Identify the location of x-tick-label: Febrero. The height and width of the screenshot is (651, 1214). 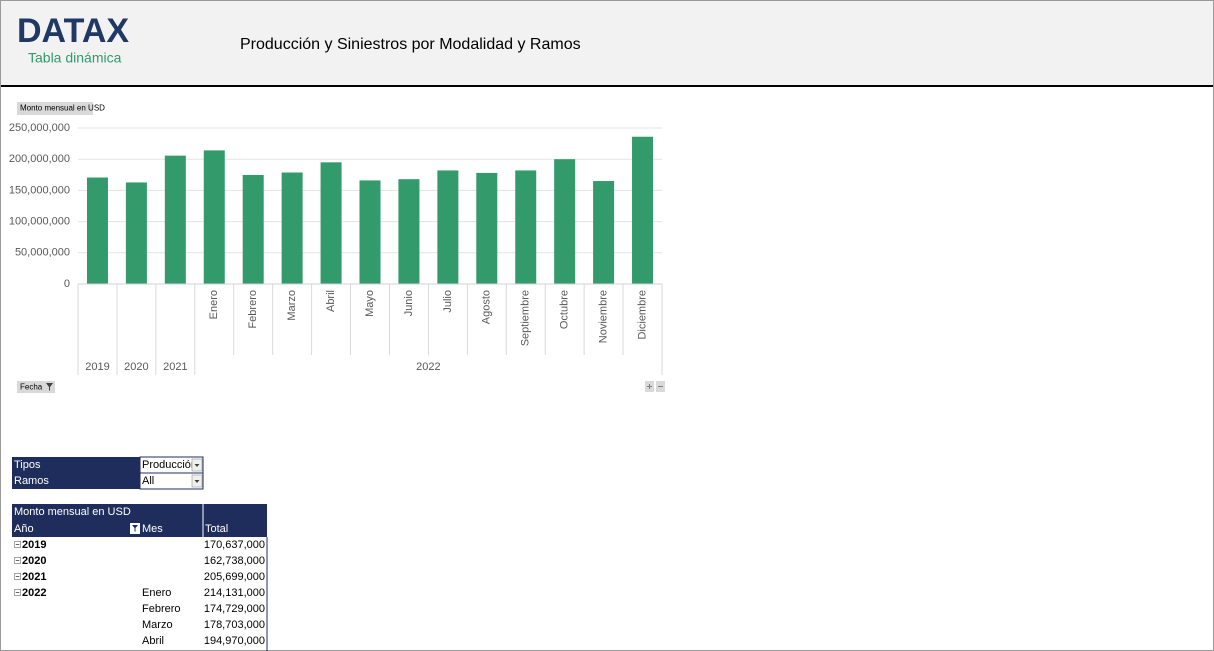
(253, 309).